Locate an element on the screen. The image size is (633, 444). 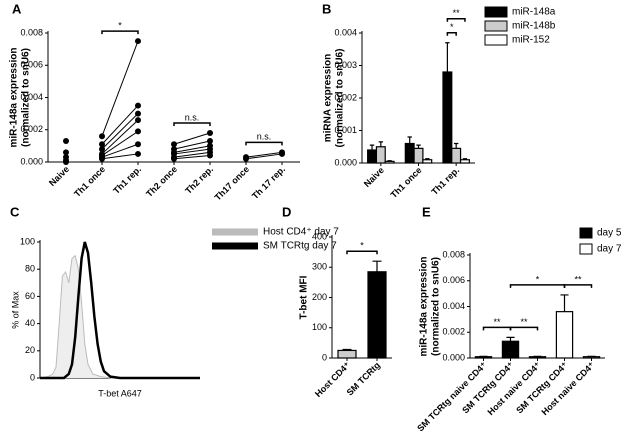
y-tick-label: 0 is located at coordinates (32, 377).